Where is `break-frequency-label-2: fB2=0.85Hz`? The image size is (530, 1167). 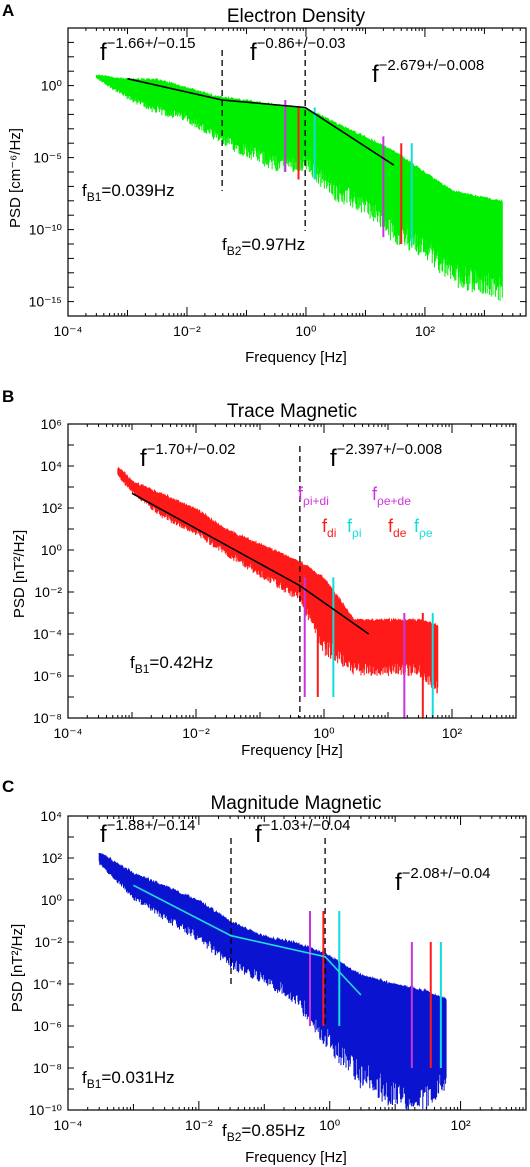
break-frequency-label-2: fB2=0.85Hz is located at coordinates (263, 1132).